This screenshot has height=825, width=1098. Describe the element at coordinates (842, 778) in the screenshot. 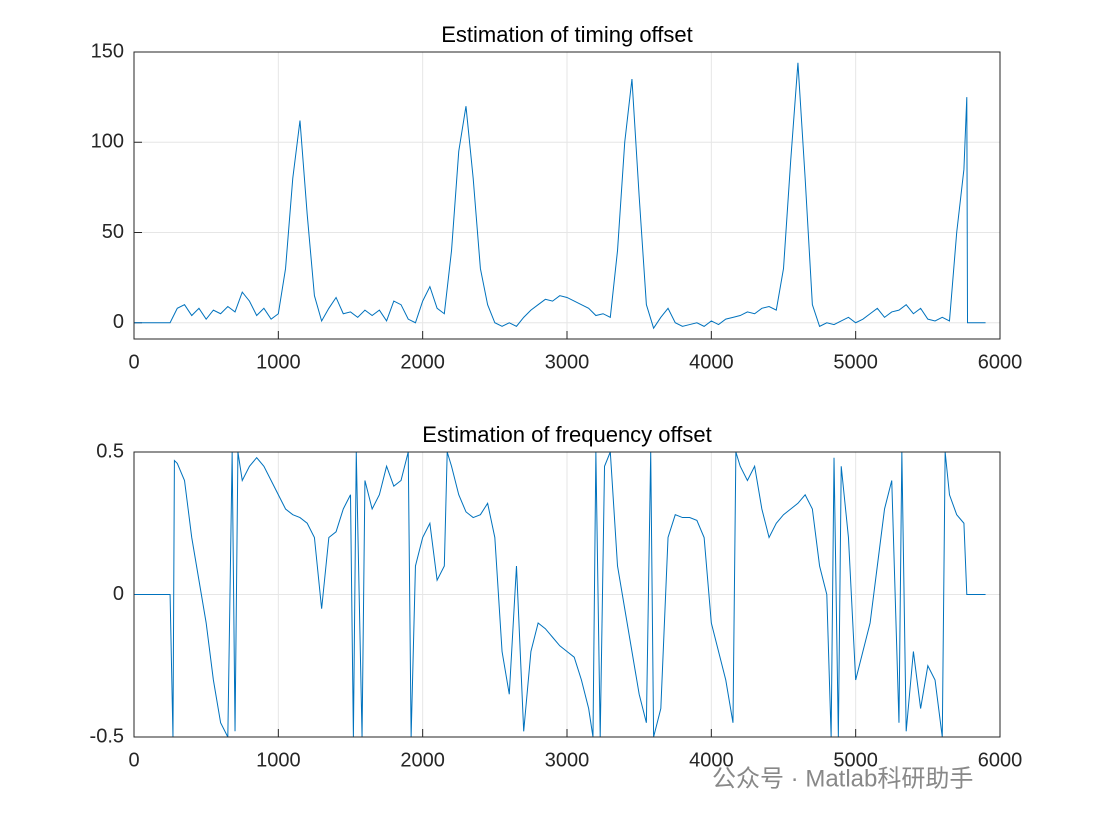

I see `watermark: 公众号 · Matlab科研助手` at that location.